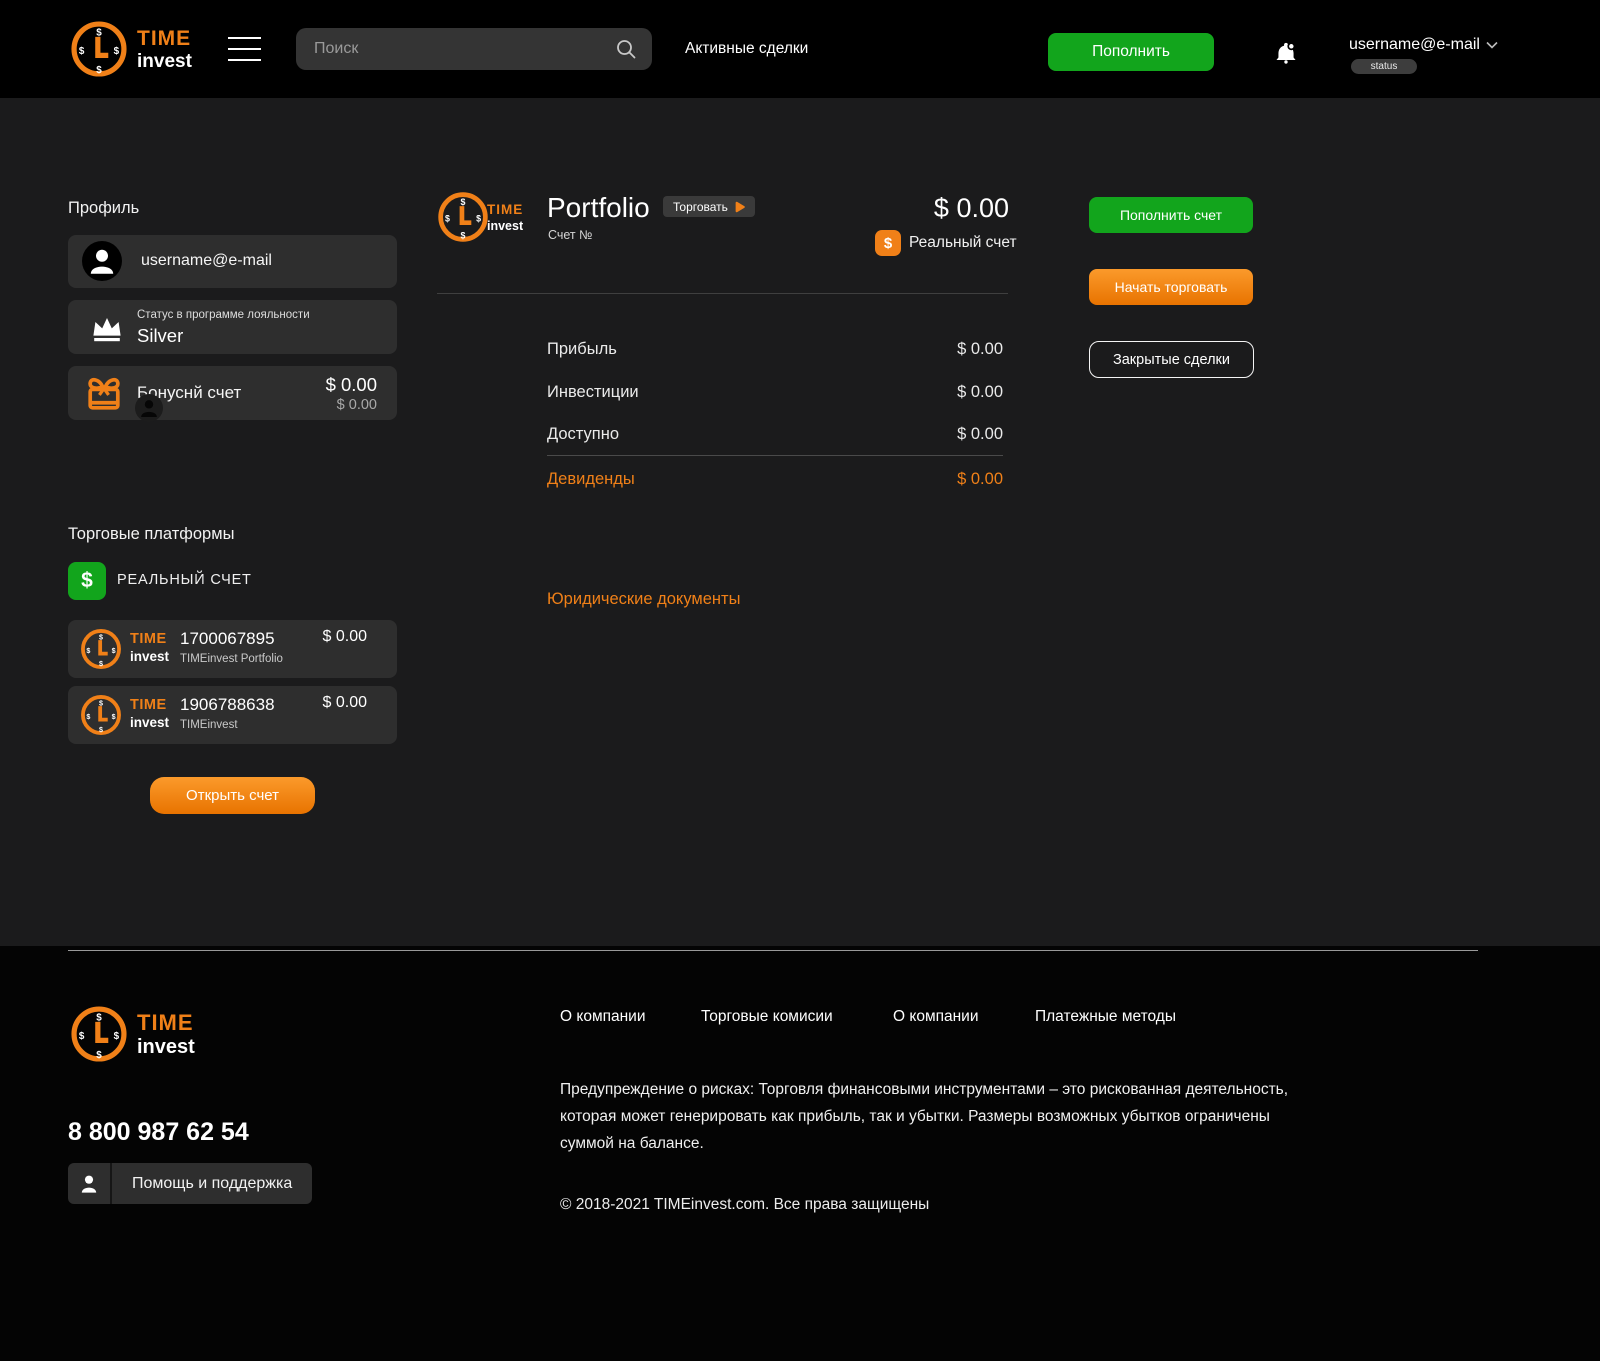  What do you see at coordinates (1414, 44) in the screenshot?
I see `username: username@e-mail` at bounding box center [1414, 44].